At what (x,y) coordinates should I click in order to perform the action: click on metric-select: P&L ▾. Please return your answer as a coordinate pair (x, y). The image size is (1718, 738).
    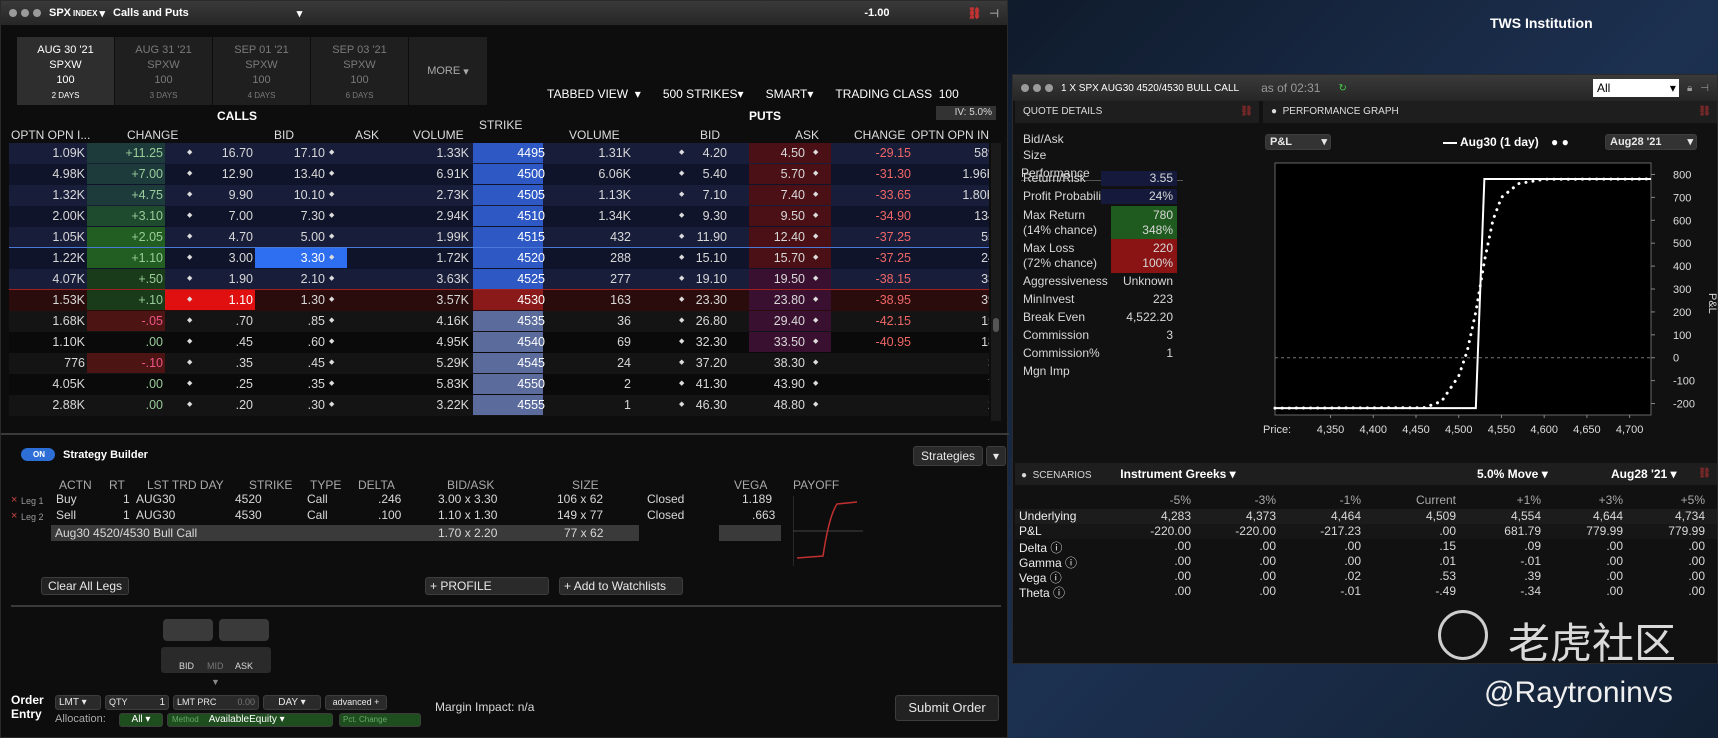
    Looking at the image, I should click on (1298, 142).